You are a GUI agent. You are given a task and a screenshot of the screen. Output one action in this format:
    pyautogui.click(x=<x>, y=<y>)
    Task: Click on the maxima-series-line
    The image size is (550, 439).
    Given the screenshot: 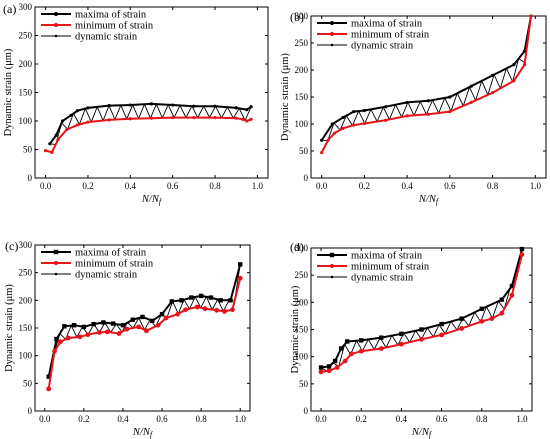 What is the action you would take?
    pyautogui.click(x=144, y=320)
    